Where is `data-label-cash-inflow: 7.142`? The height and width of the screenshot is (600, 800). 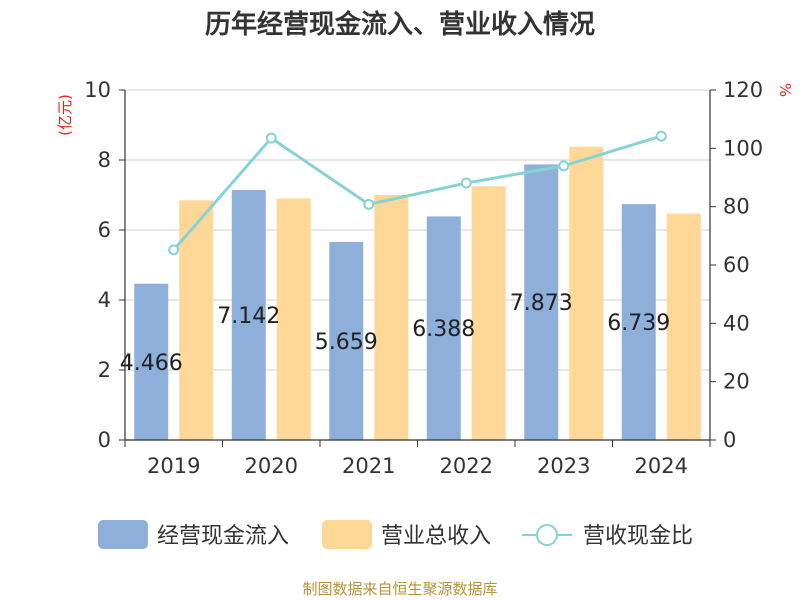
data-label-cash-inflow: 7.142 is located at coordinates (248, 316).